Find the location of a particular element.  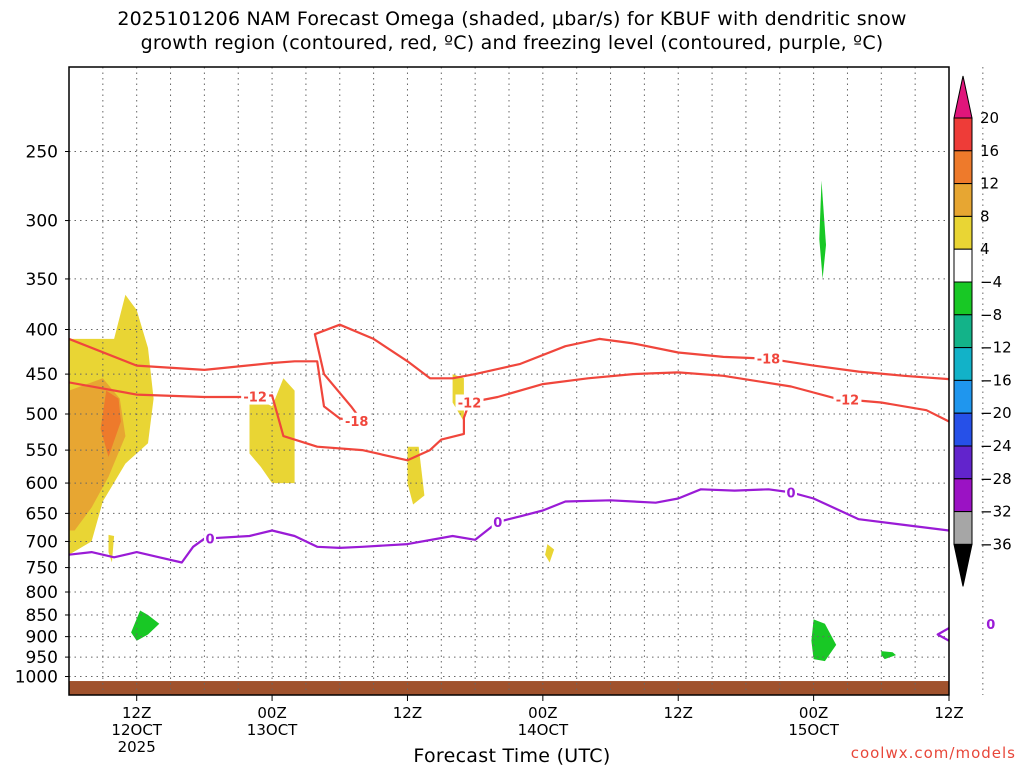

colorbar-label-5: −4 is located at coordinates (991, 282).